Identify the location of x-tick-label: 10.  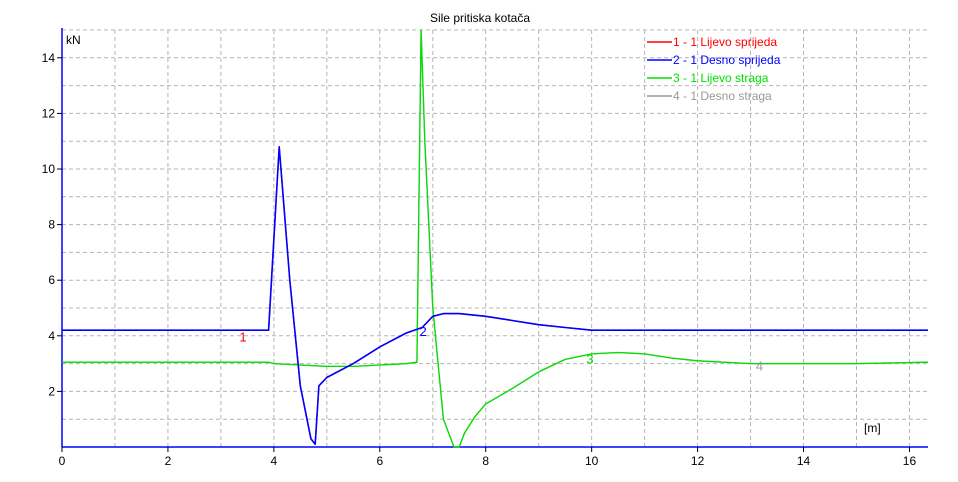
(592, 461).